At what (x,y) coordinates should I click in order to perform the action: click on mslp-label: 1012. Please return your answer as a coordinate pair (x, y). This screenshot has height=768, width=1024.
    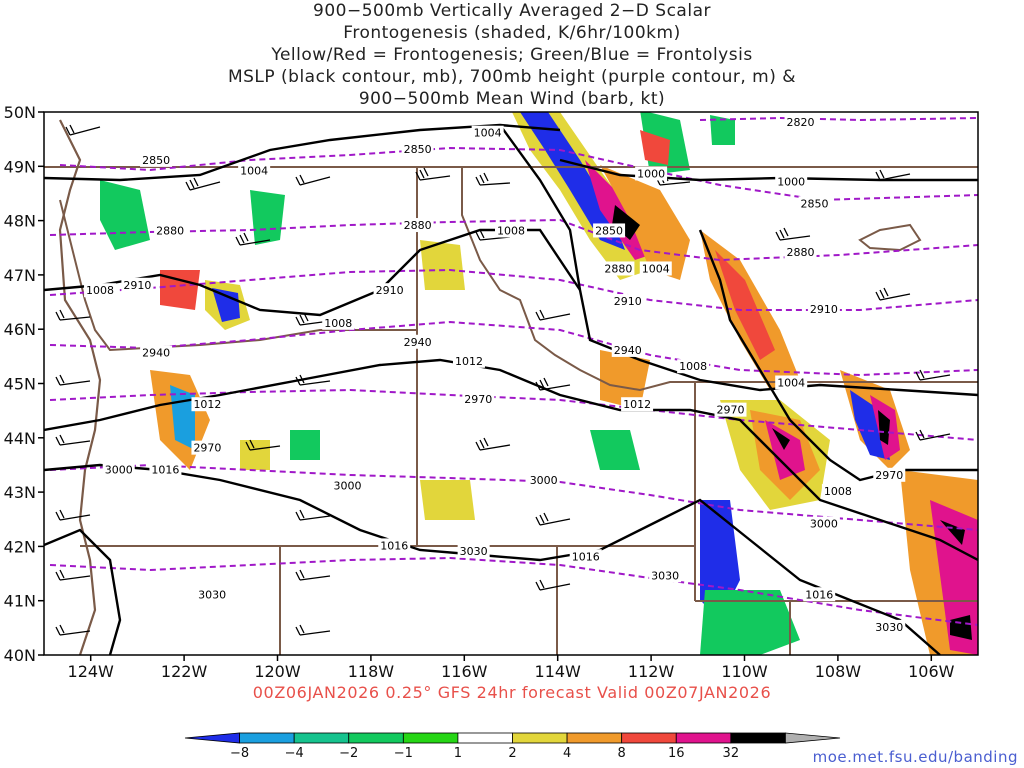
    Looking at the image, I should click on (207, 404).